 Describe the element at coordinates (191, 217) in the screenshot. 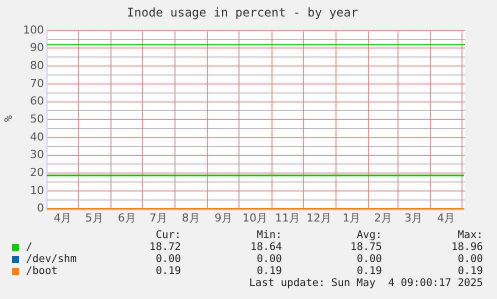

I see `x-tick-label: 8月` at that location.